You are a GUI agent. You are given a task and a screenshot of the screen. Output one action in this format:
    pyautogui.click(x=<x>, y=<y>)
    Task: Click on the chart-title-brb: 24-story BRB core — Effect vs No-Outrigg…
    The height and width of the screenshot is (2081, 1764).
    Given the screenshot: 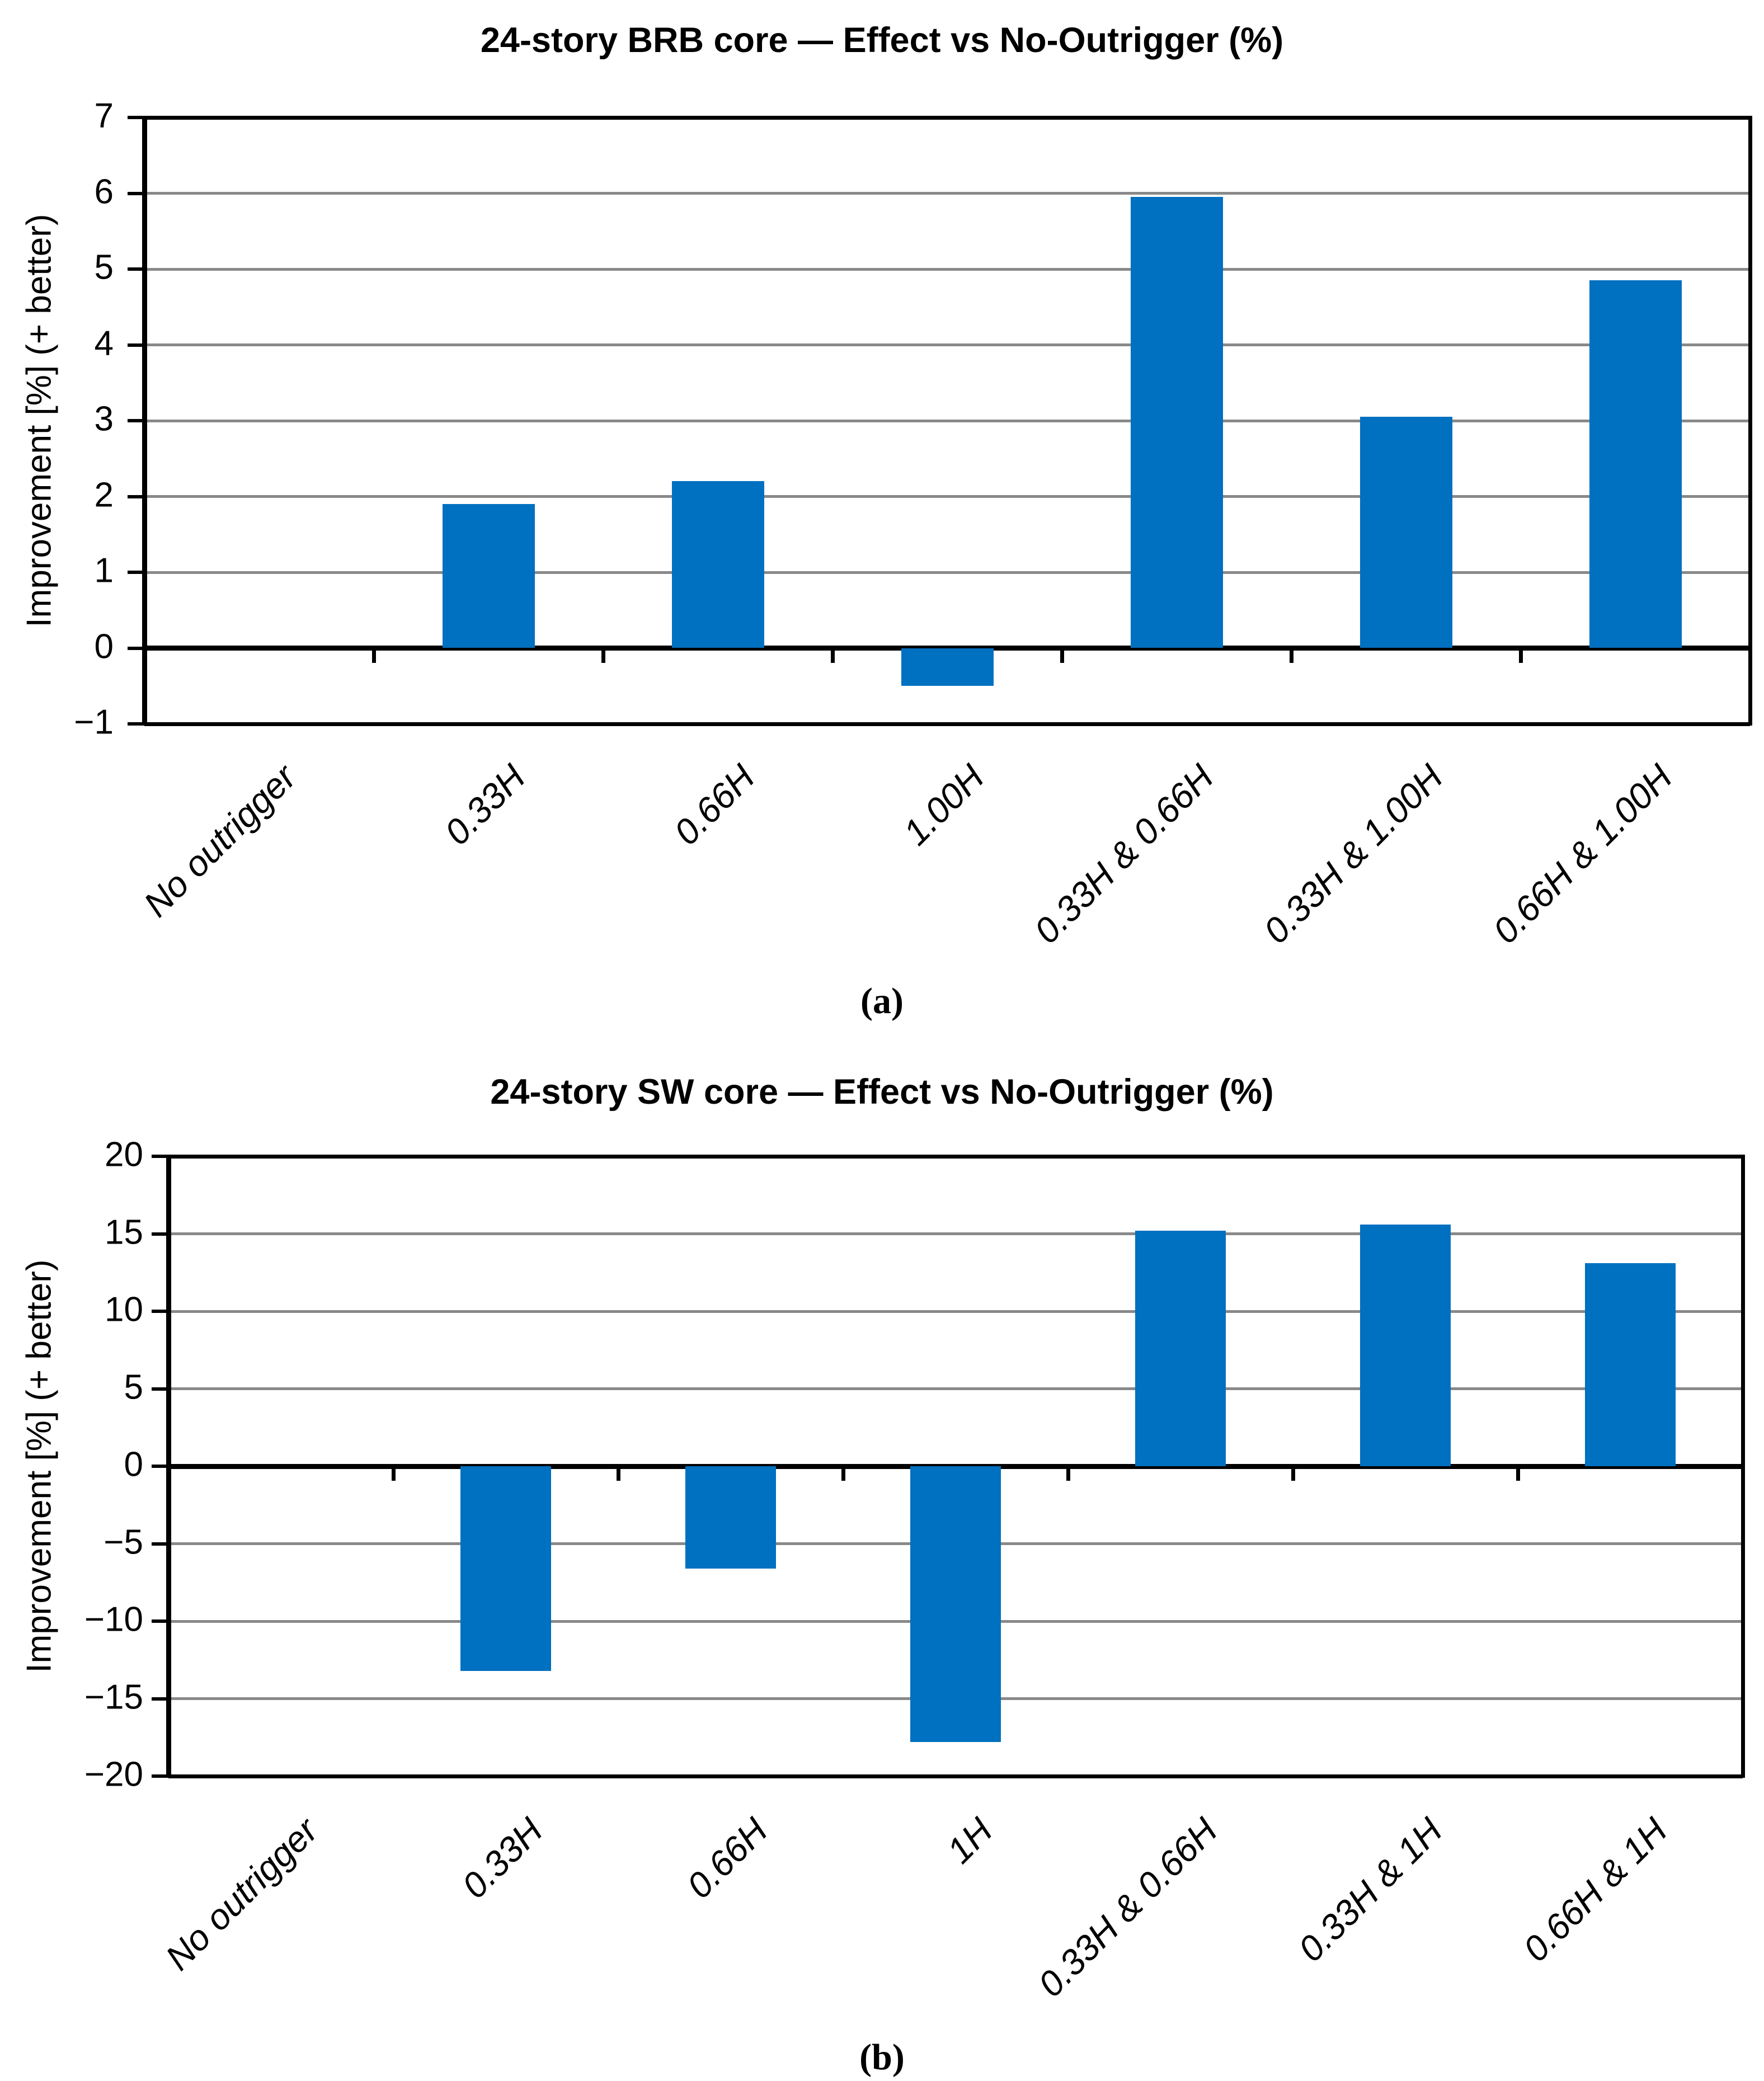 What is the action you would take?
    pyautogui.click(x=882, y=41)
    